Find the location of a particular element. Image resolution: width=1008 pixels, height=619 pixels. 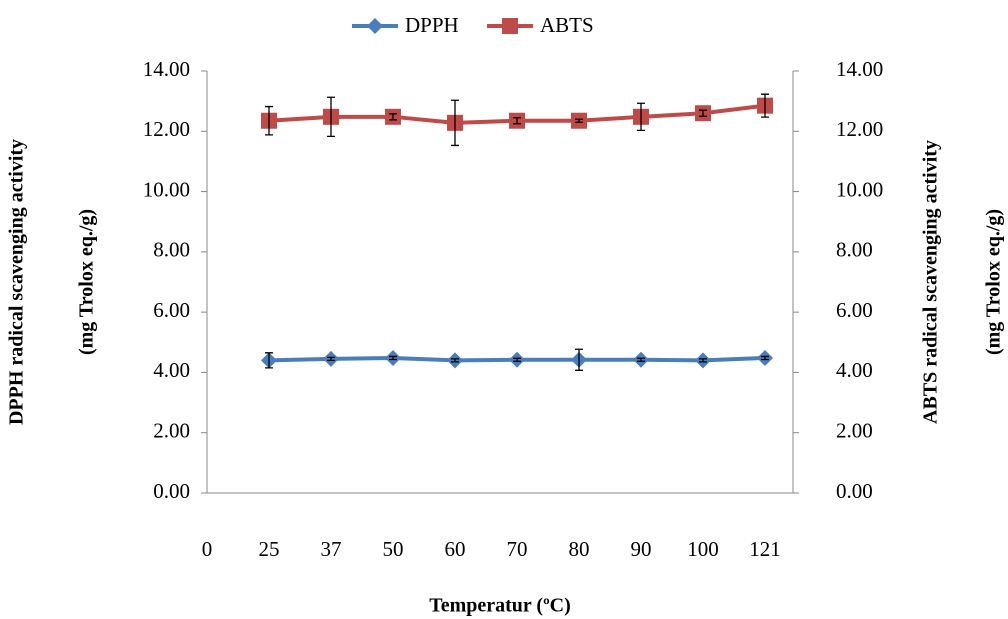

y2-axis-label: ABTS radical scavenging activity is located at coordinates (931, 282).